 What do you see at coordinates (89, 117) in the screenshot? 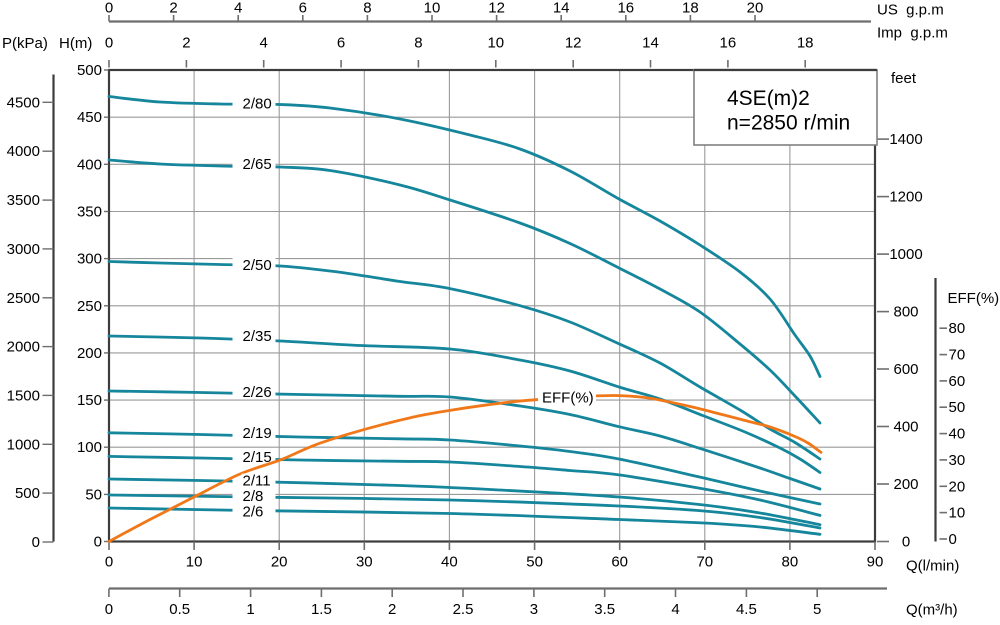
I see `svg-text: 450` at bounding box center [89, 117].